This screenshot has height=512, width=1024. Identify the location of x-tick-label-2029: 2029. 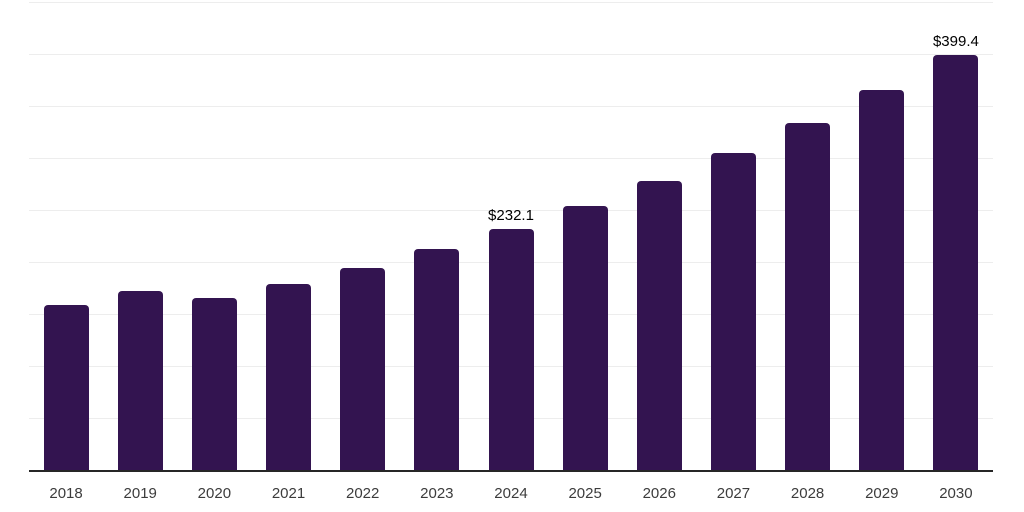
(882, 493).